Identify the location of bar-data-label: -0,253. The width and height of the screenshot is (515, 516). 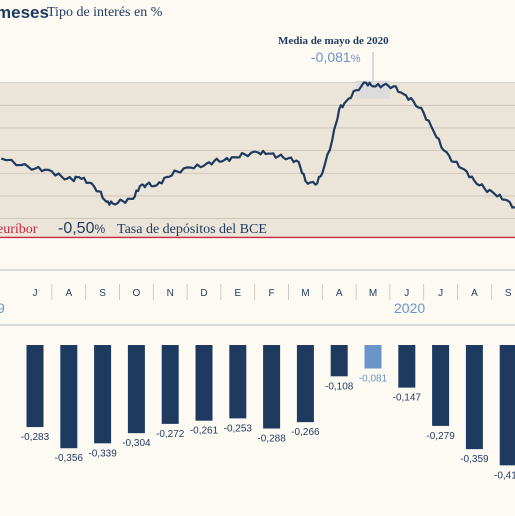
(238, 428).